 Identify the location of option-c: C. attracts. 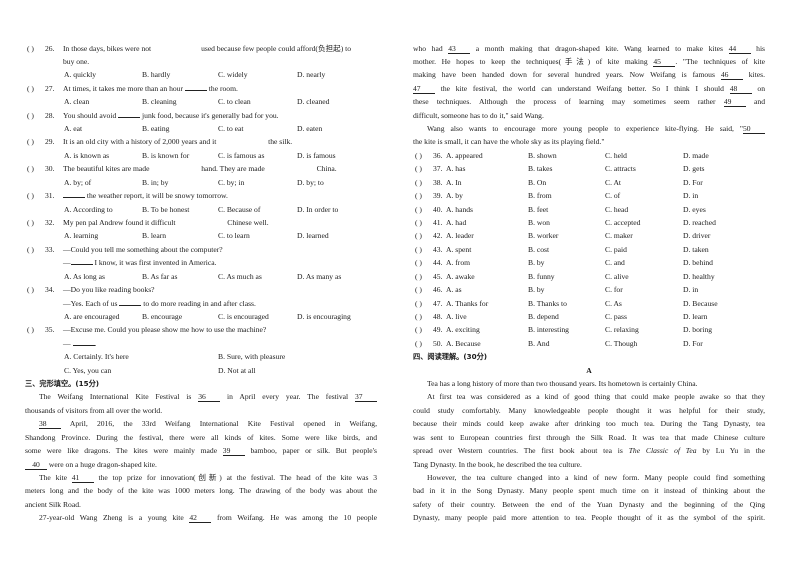
(620, 169).